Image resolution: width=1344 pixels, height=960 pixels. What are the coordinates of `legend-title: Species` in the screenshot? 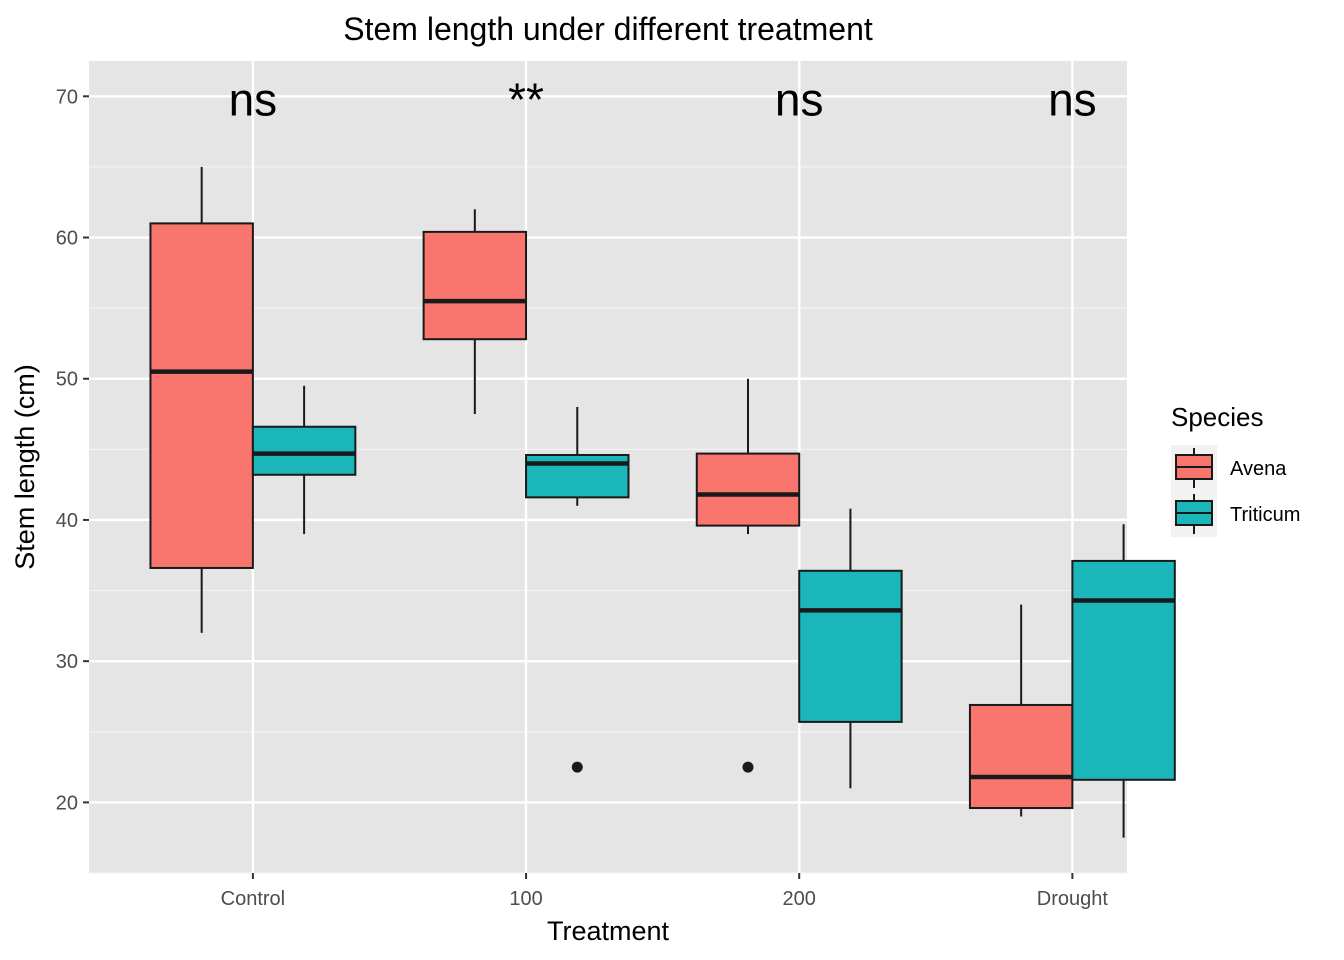 It's located at (1217, 417).